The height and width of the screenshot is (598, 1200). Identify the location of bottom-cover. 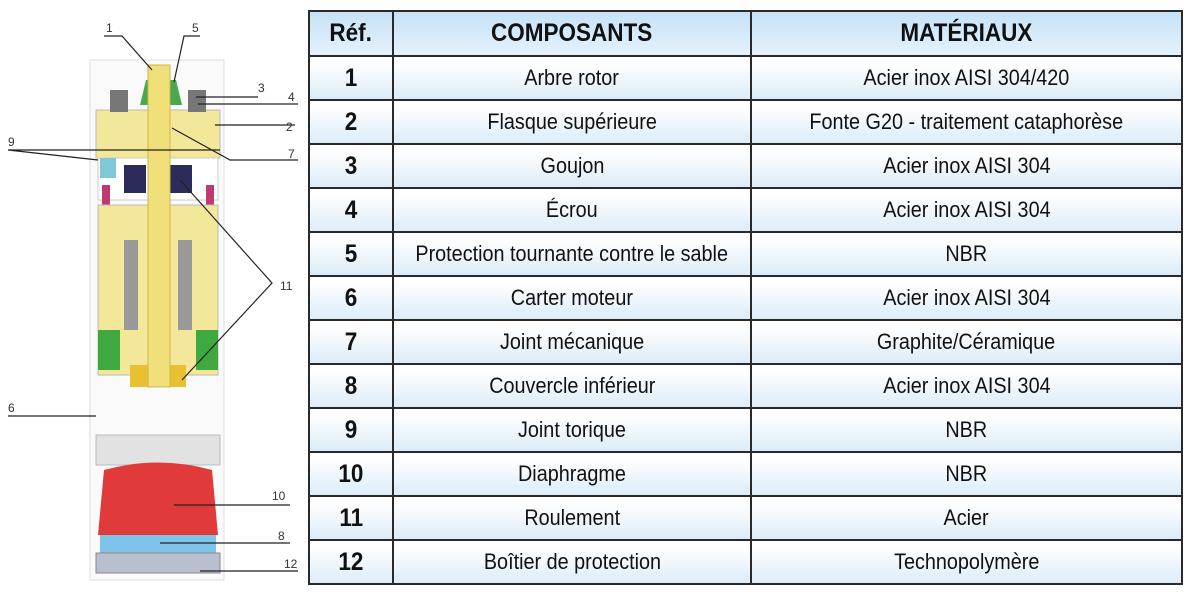
(158, 544).